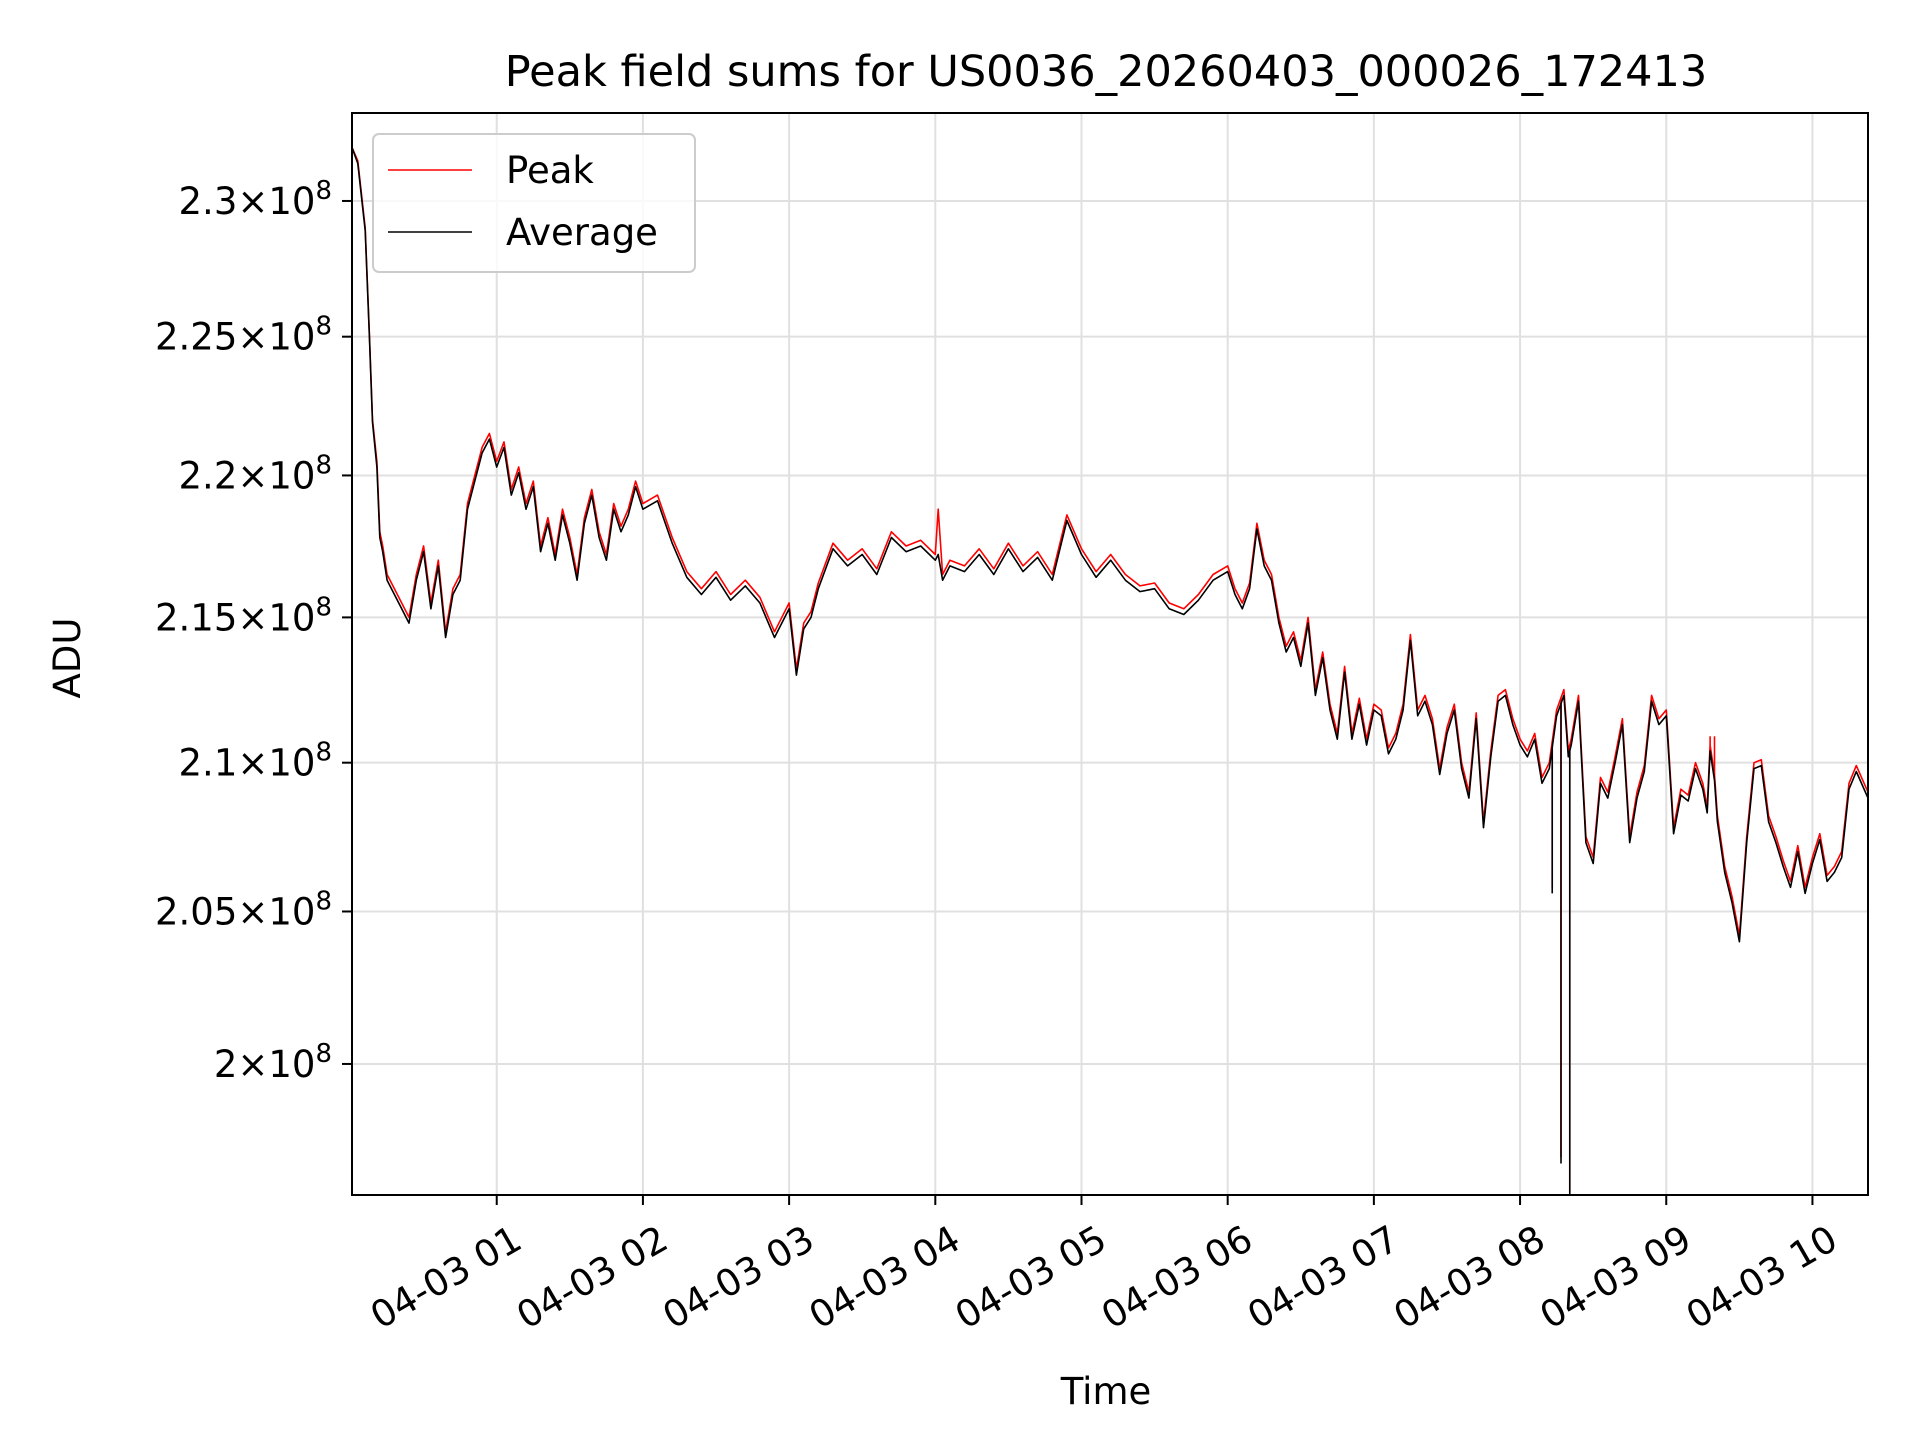  What do you see at coordinates (550, 170) in the screenshot?
I see `legend-label-peak: Peak` at bounding box center [550, 170].